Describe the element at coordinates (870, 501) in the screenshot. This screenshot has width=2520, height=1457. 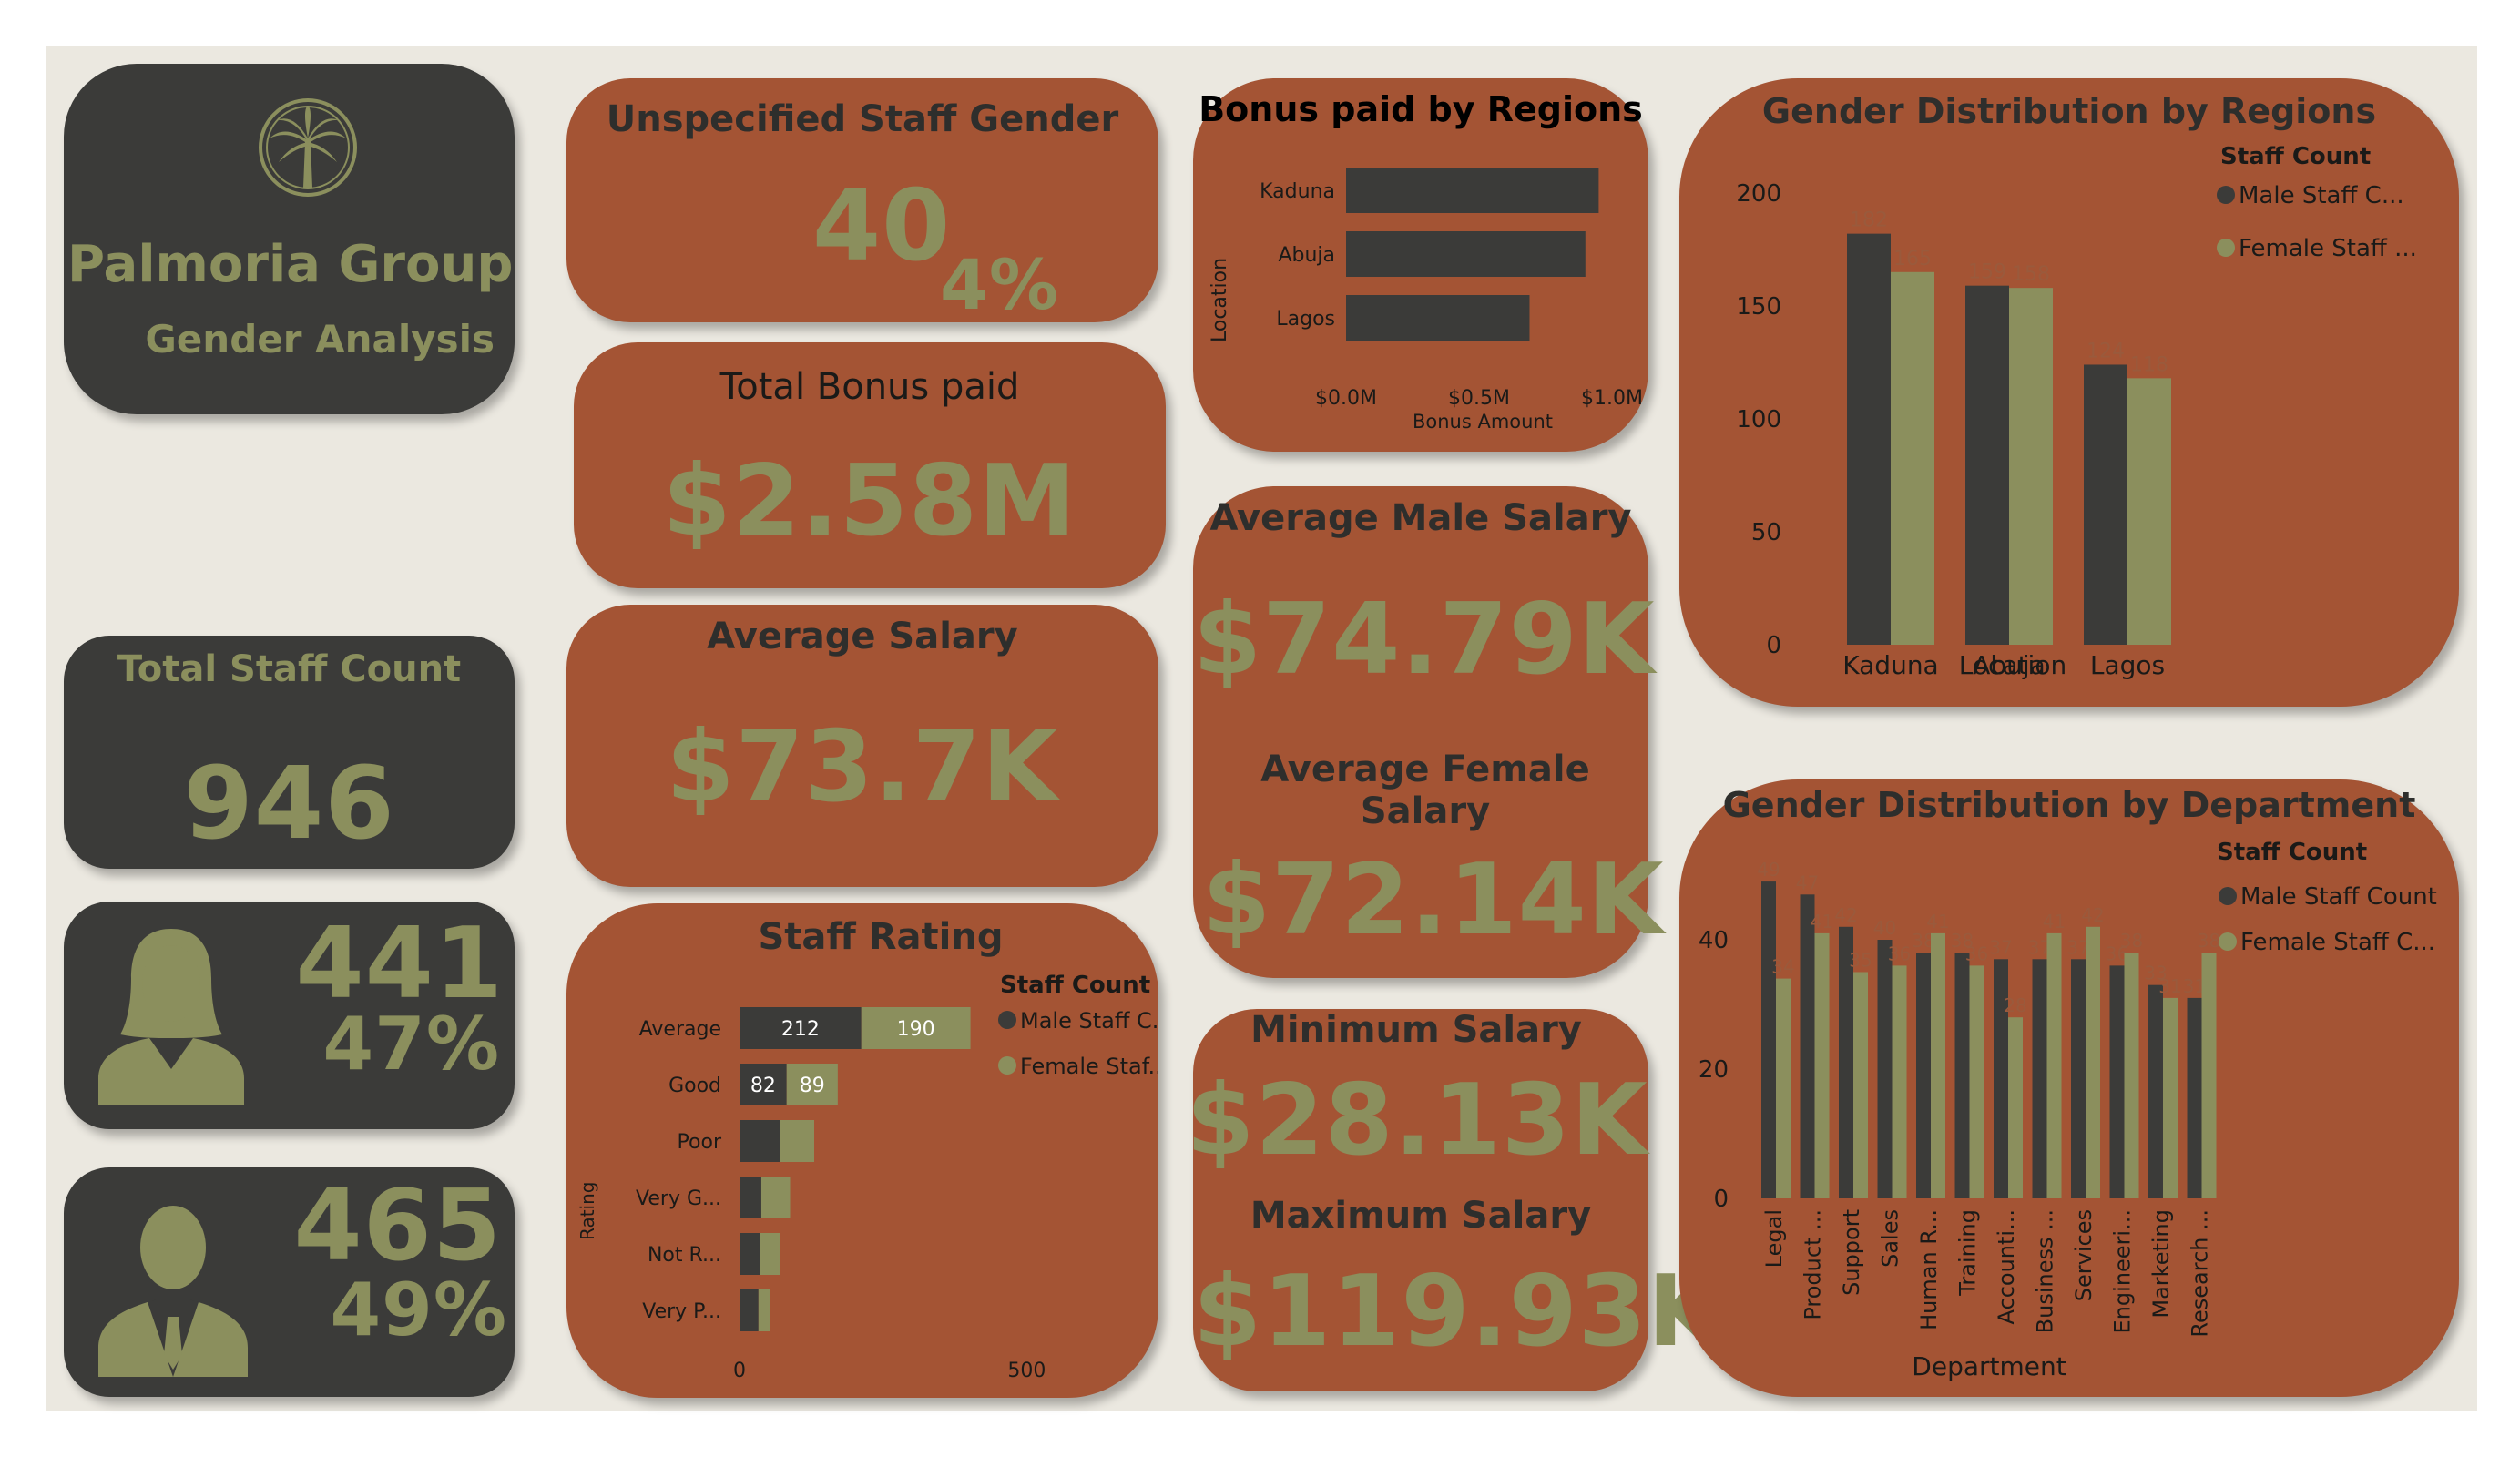
I see `total-bonus-value: $2.58M` at that location.